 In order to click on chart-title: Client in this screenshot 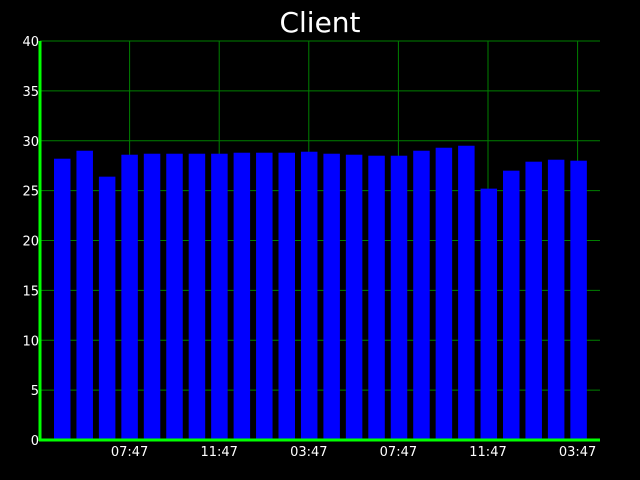, I will do `click(319, 22)`.